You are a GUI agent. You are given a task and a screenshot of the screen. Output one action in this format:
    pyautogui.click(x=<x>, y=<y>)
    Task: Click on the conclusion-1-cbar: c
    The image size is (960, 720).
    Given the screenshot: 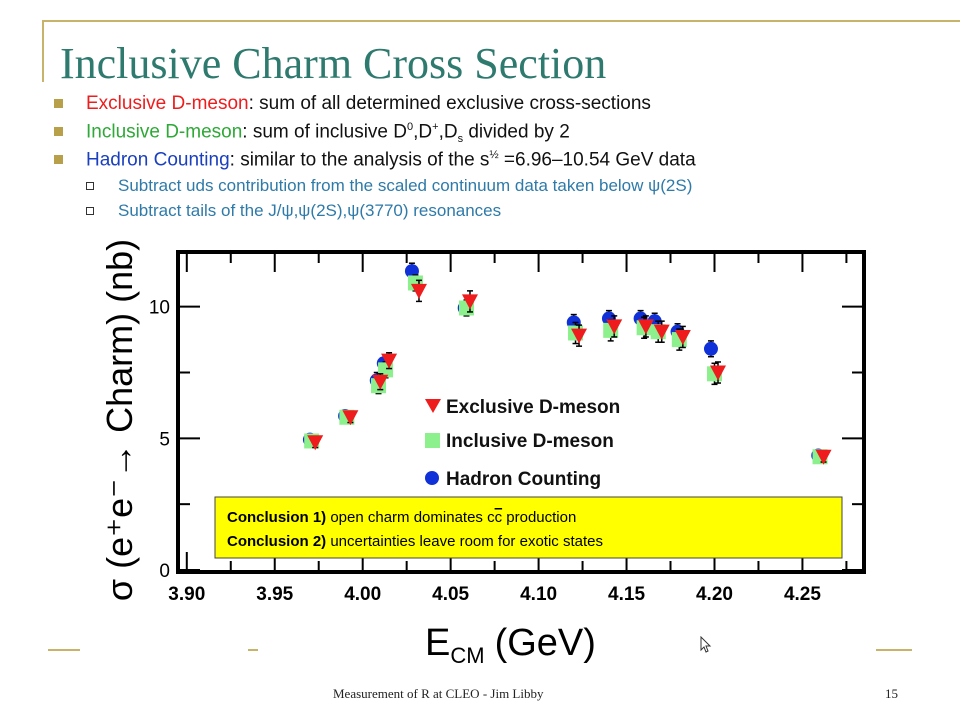 What is the action you would take?
    pyautogui.click(x=499, y=517)
    